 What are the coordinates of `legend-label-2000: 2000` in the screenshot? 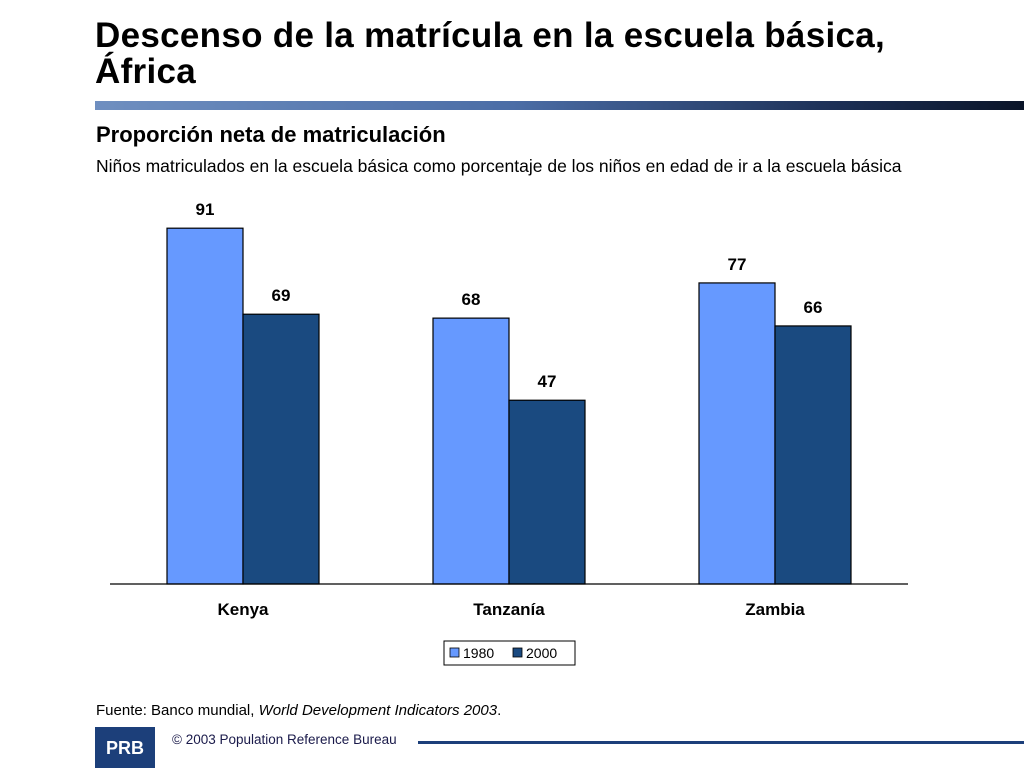 It's located at (541, 653).